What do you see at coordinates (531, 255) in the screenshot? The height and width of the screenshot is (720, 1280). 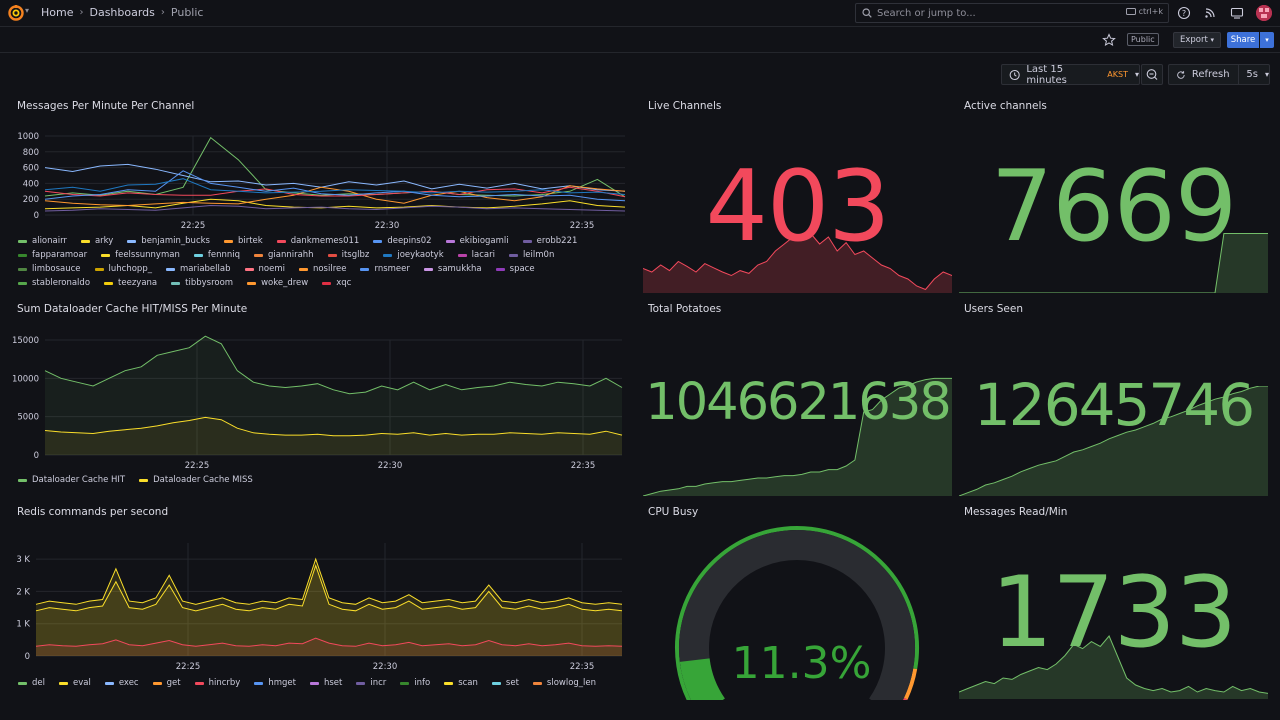 I see `legend-item: leilm0n` at bounding box center [531, 255].